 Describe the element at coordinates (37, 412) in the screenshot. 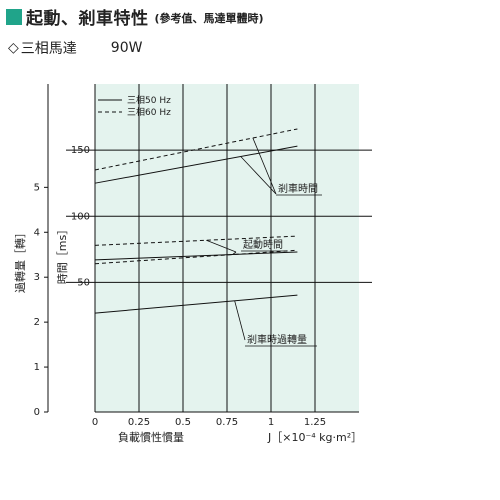

I see `overrun-tick-label: 0` at that location.